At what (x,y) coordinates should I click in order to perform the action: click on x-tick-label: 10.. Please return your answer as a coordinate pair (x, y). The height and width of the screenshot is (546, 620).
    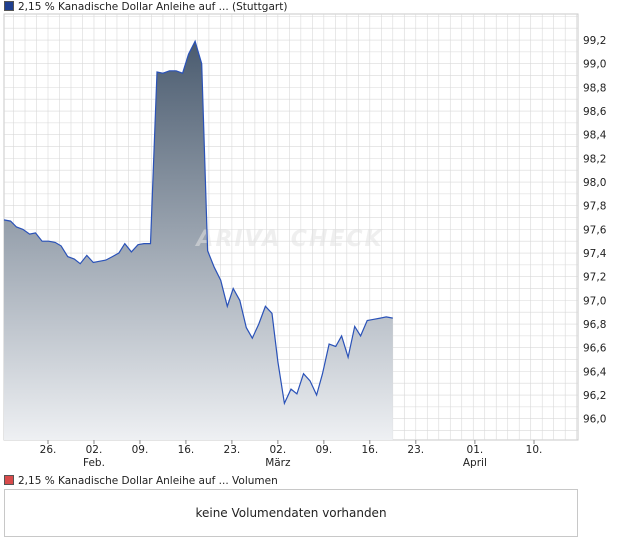
    Looking at the image, I should click on (534, 450).